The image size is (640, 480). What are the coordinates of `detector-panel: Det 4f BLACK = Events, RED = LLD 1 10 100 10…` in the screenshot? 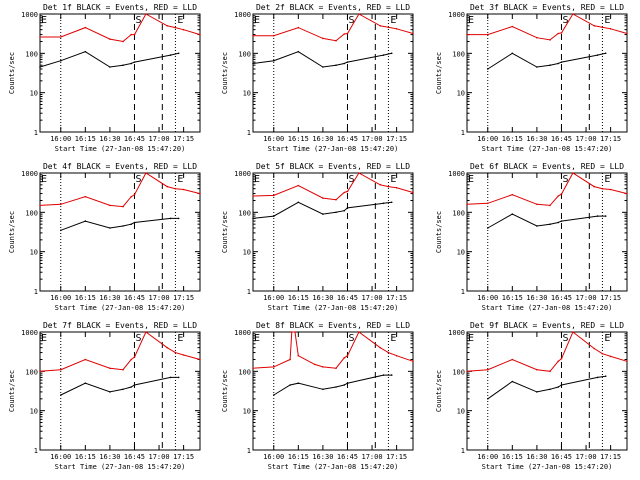 It's located at (104, 237).